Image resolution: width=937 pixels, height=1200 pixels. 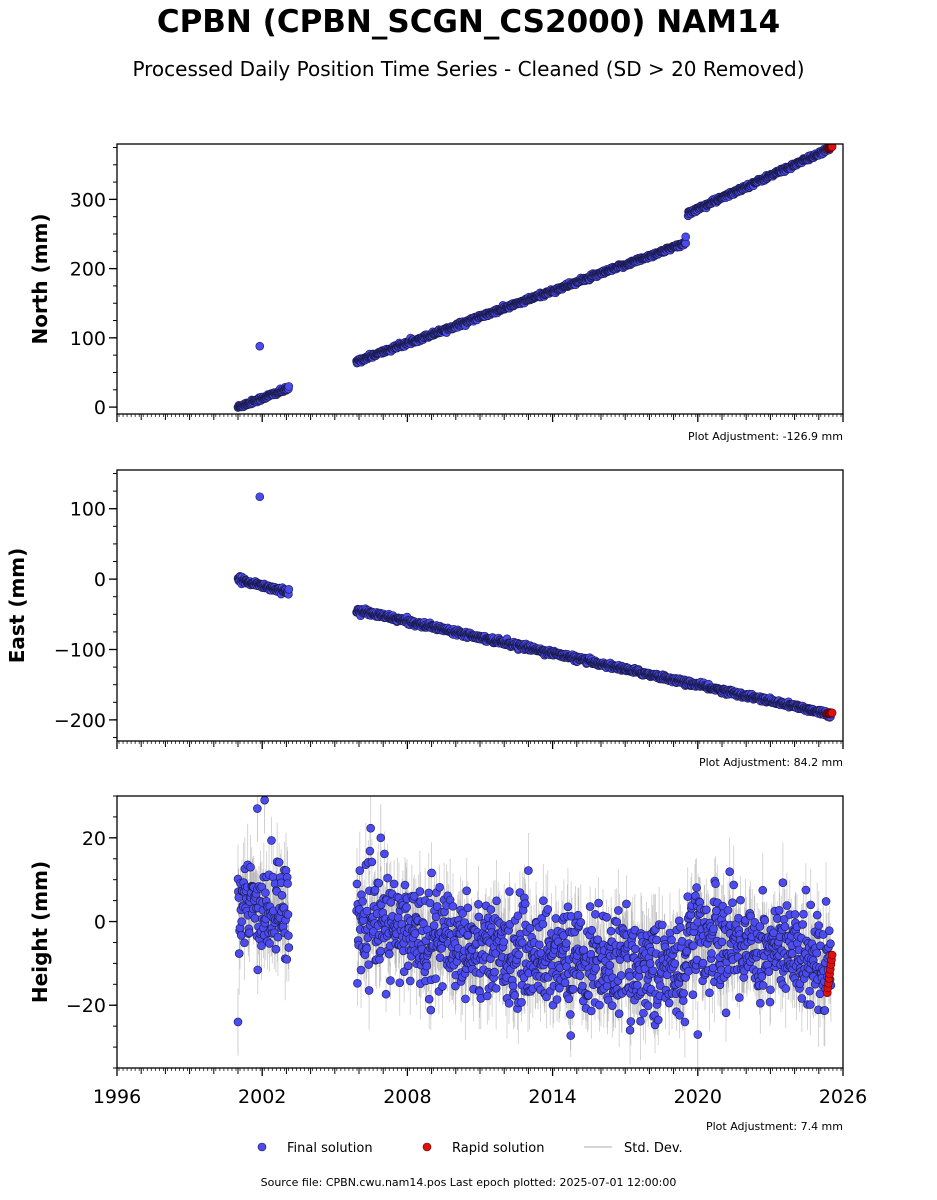 What do you see at coordinates (40, 278) in the screenshot?
I see `north-y-axis-label: North (mm)` at bounding box center [40, 278].